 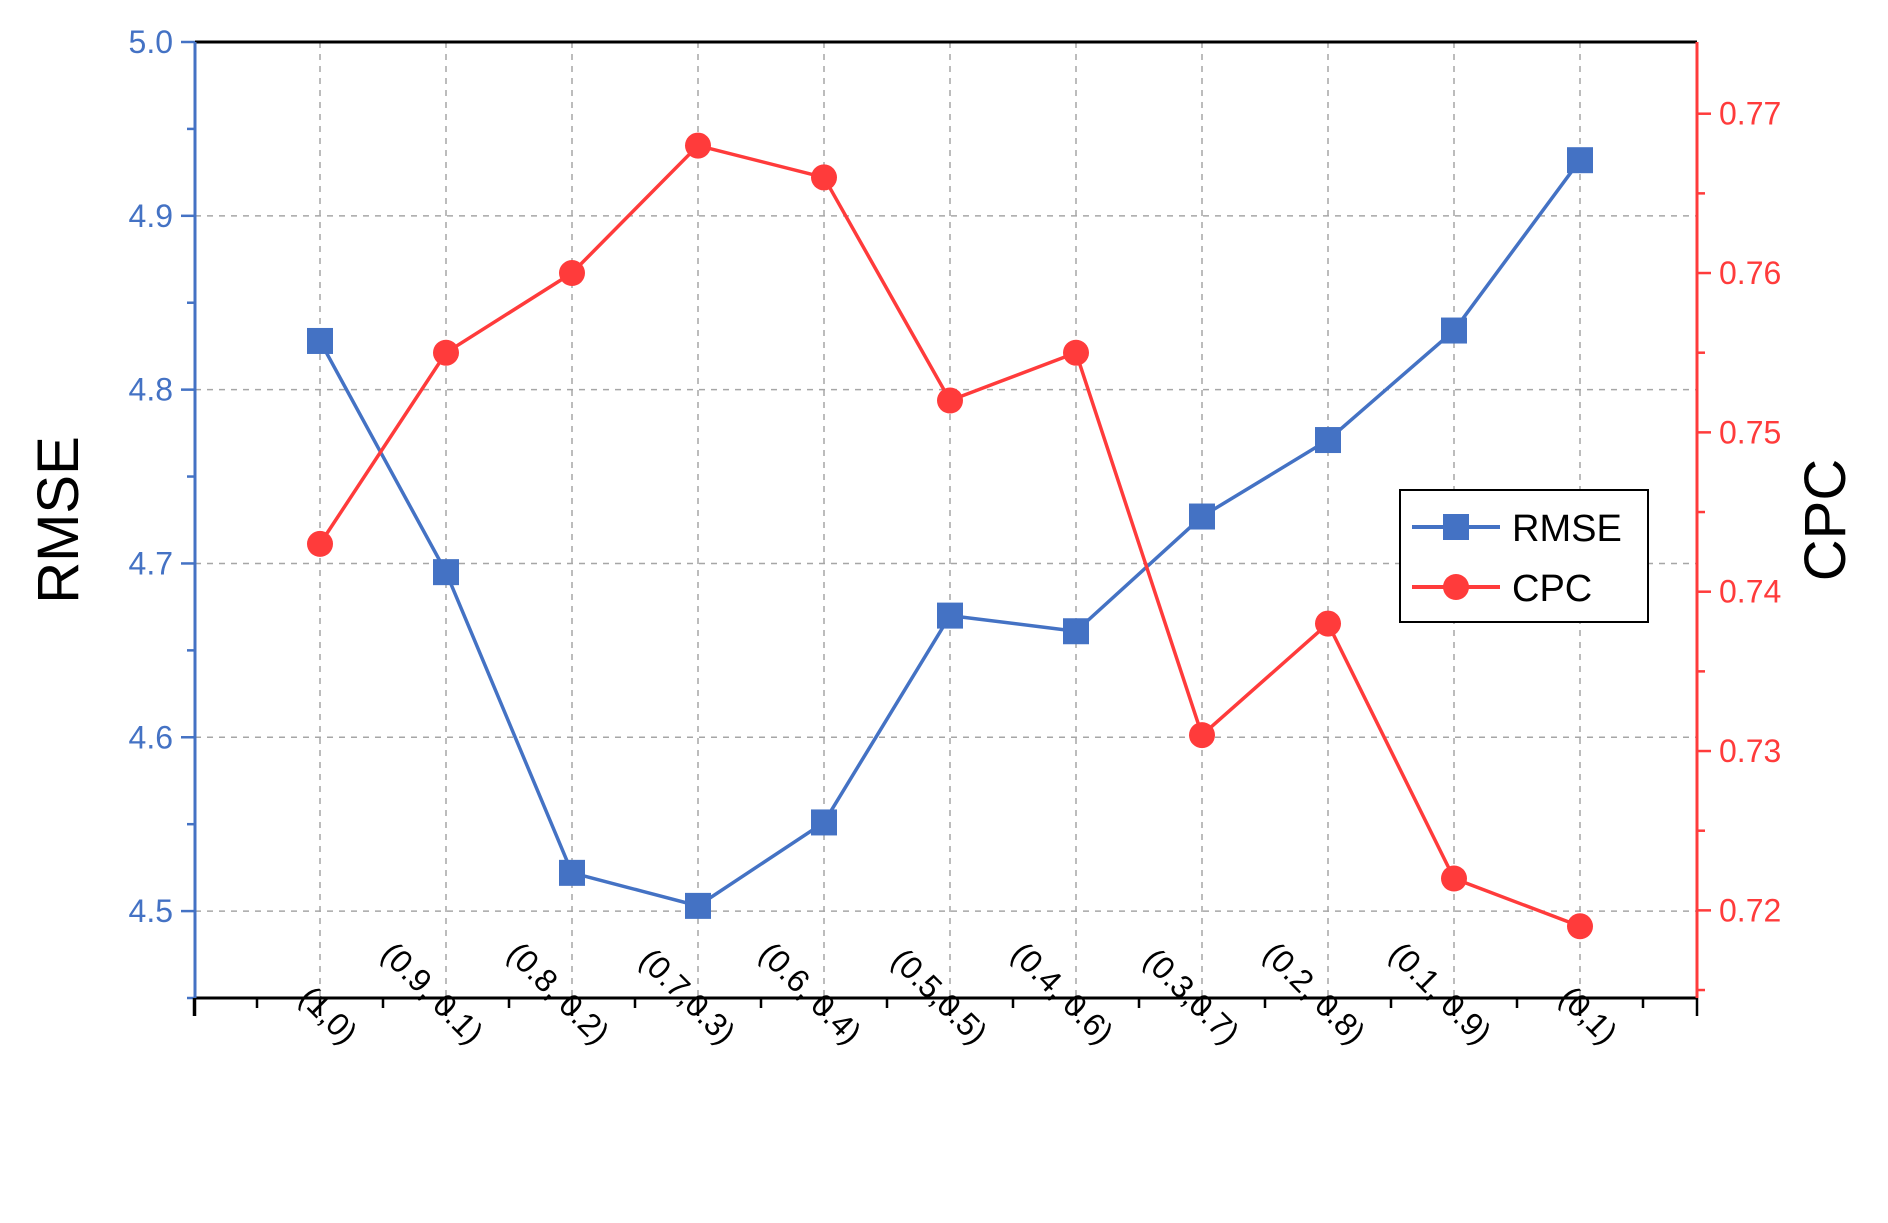 I want to click on legend-marker-cpc, so click(x=1456, y=587).